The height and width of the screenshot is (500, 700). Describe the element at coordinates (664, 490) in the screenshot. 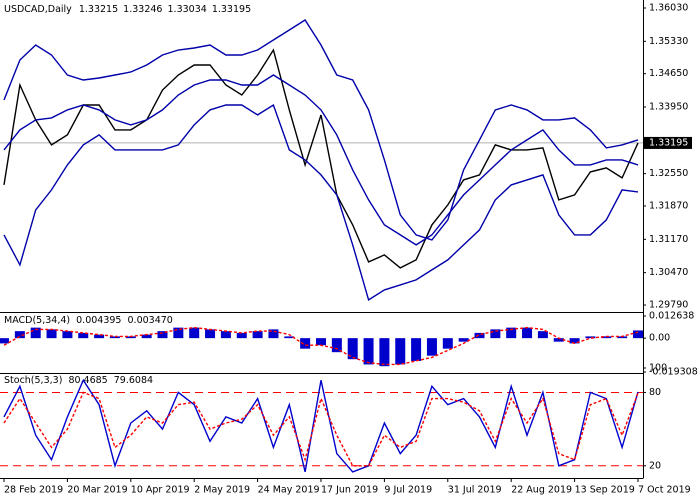

I see `x-tick-label: 7 Oct 2019` at that location.